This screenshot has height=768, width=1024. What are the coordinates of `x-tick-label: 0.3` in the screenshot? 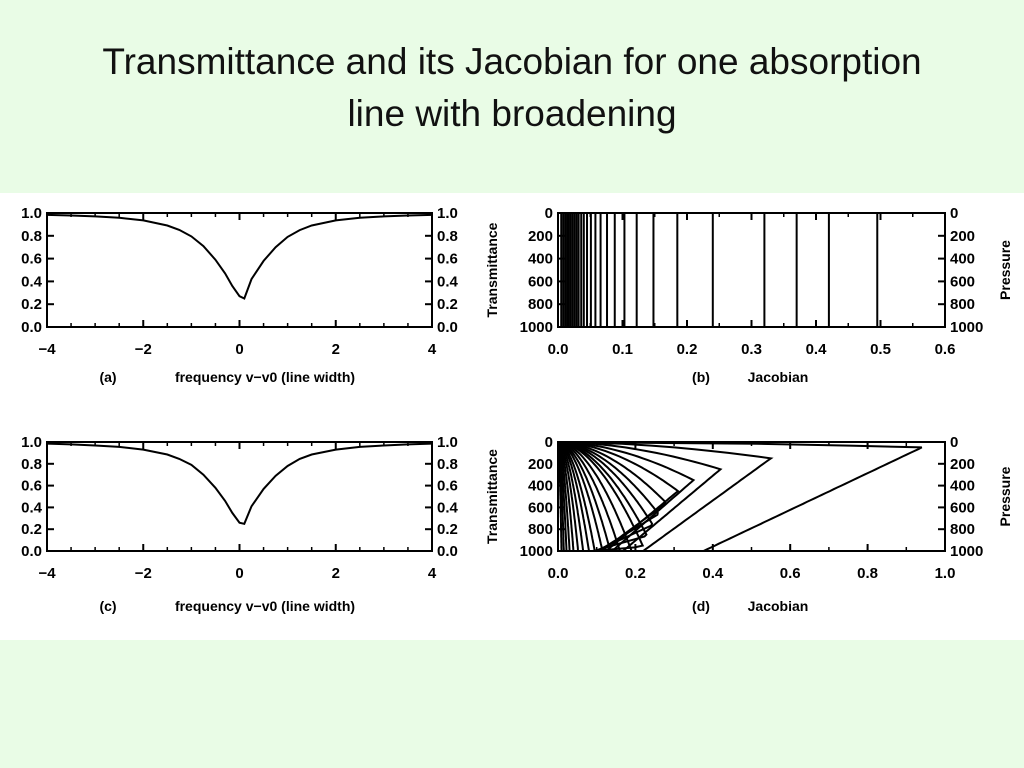 It's located at (751, 349).